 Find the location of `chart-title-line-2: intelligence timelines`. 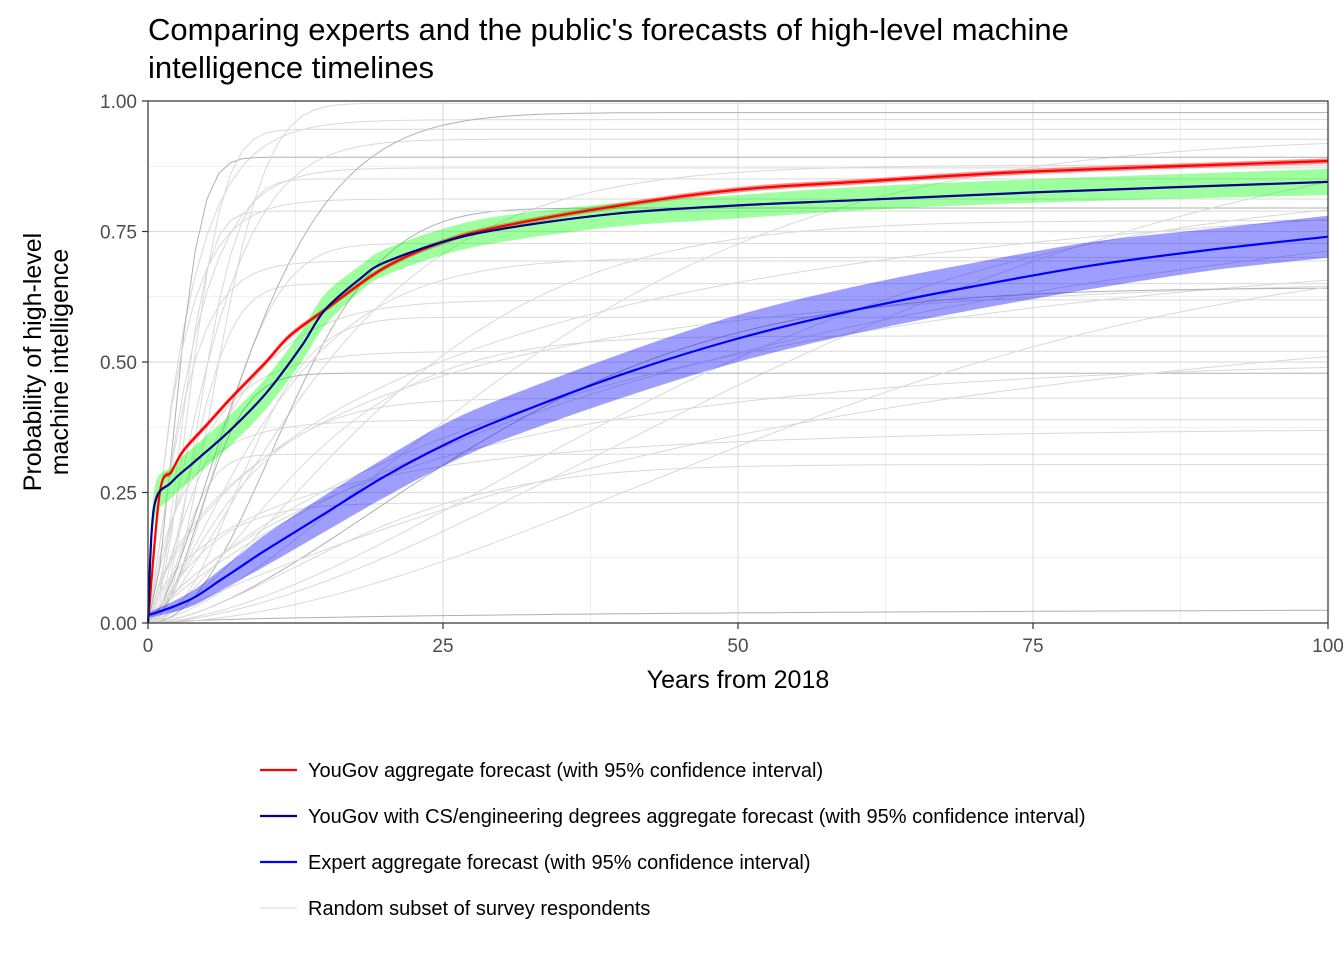

chart-title-line-2: intelligence timelines is located at coordinates (291, 67).